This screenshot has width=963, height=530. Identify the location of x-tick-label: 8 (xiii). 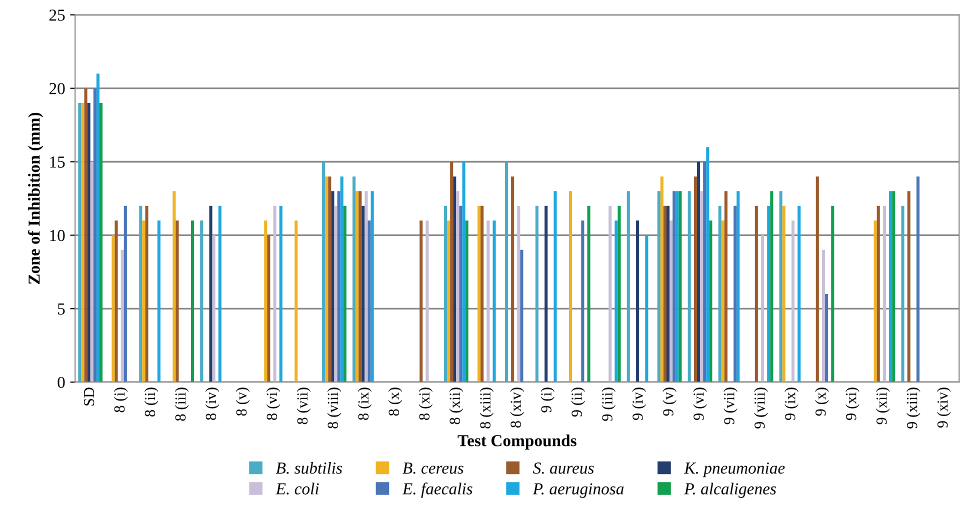
(487, 408).